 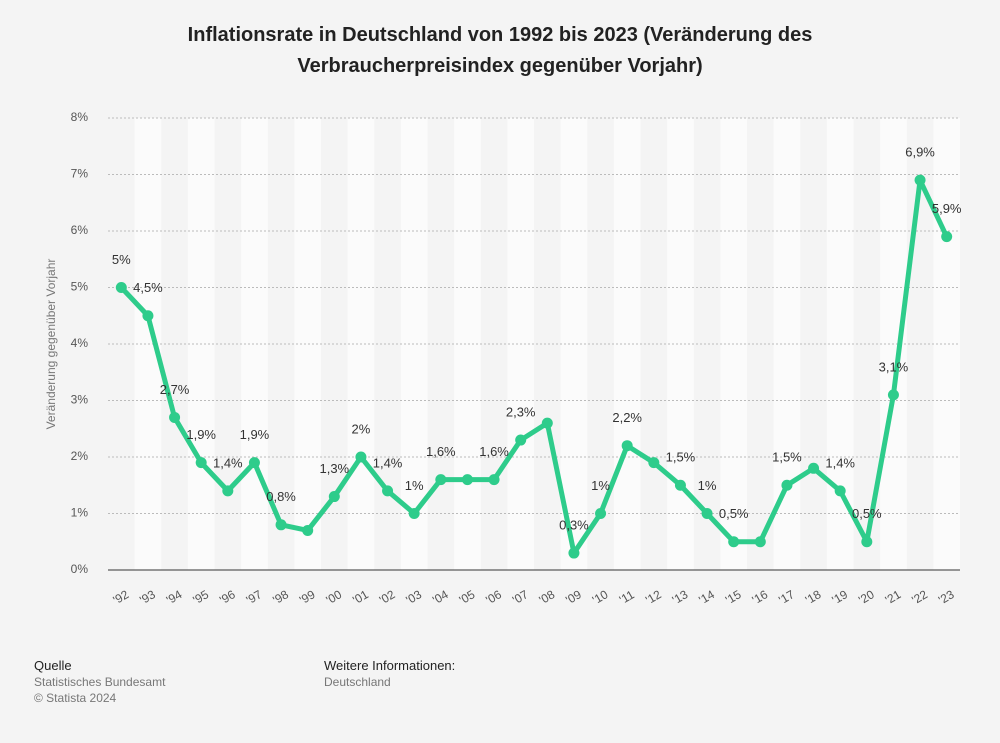 What do you see at coordinates (706, 597) in the screenshot?
I see `x-tick-label: '14` at bounding box center [706, 597].